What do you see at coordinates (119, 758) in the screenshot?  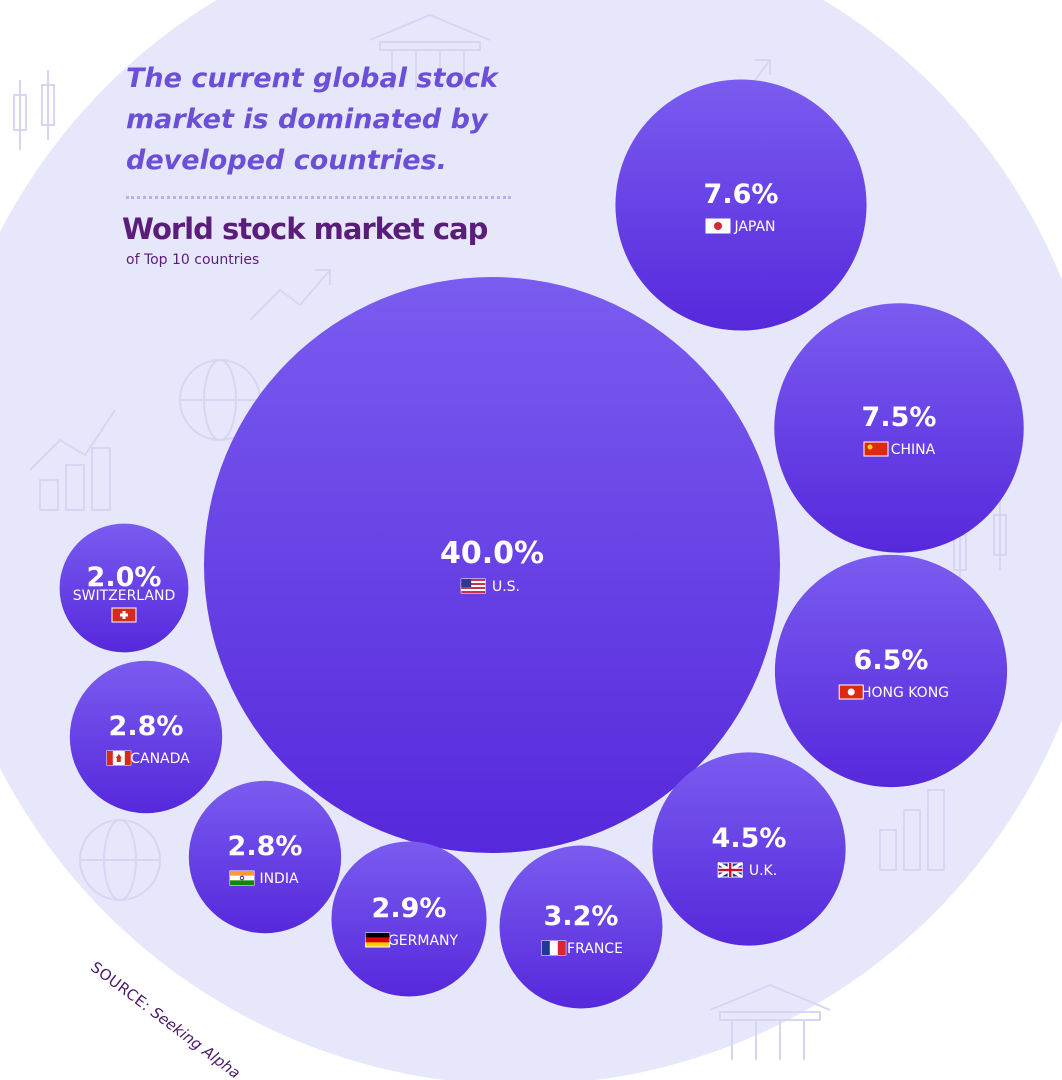 I see `canada-flag-icon` at bounding box center [119, 758].